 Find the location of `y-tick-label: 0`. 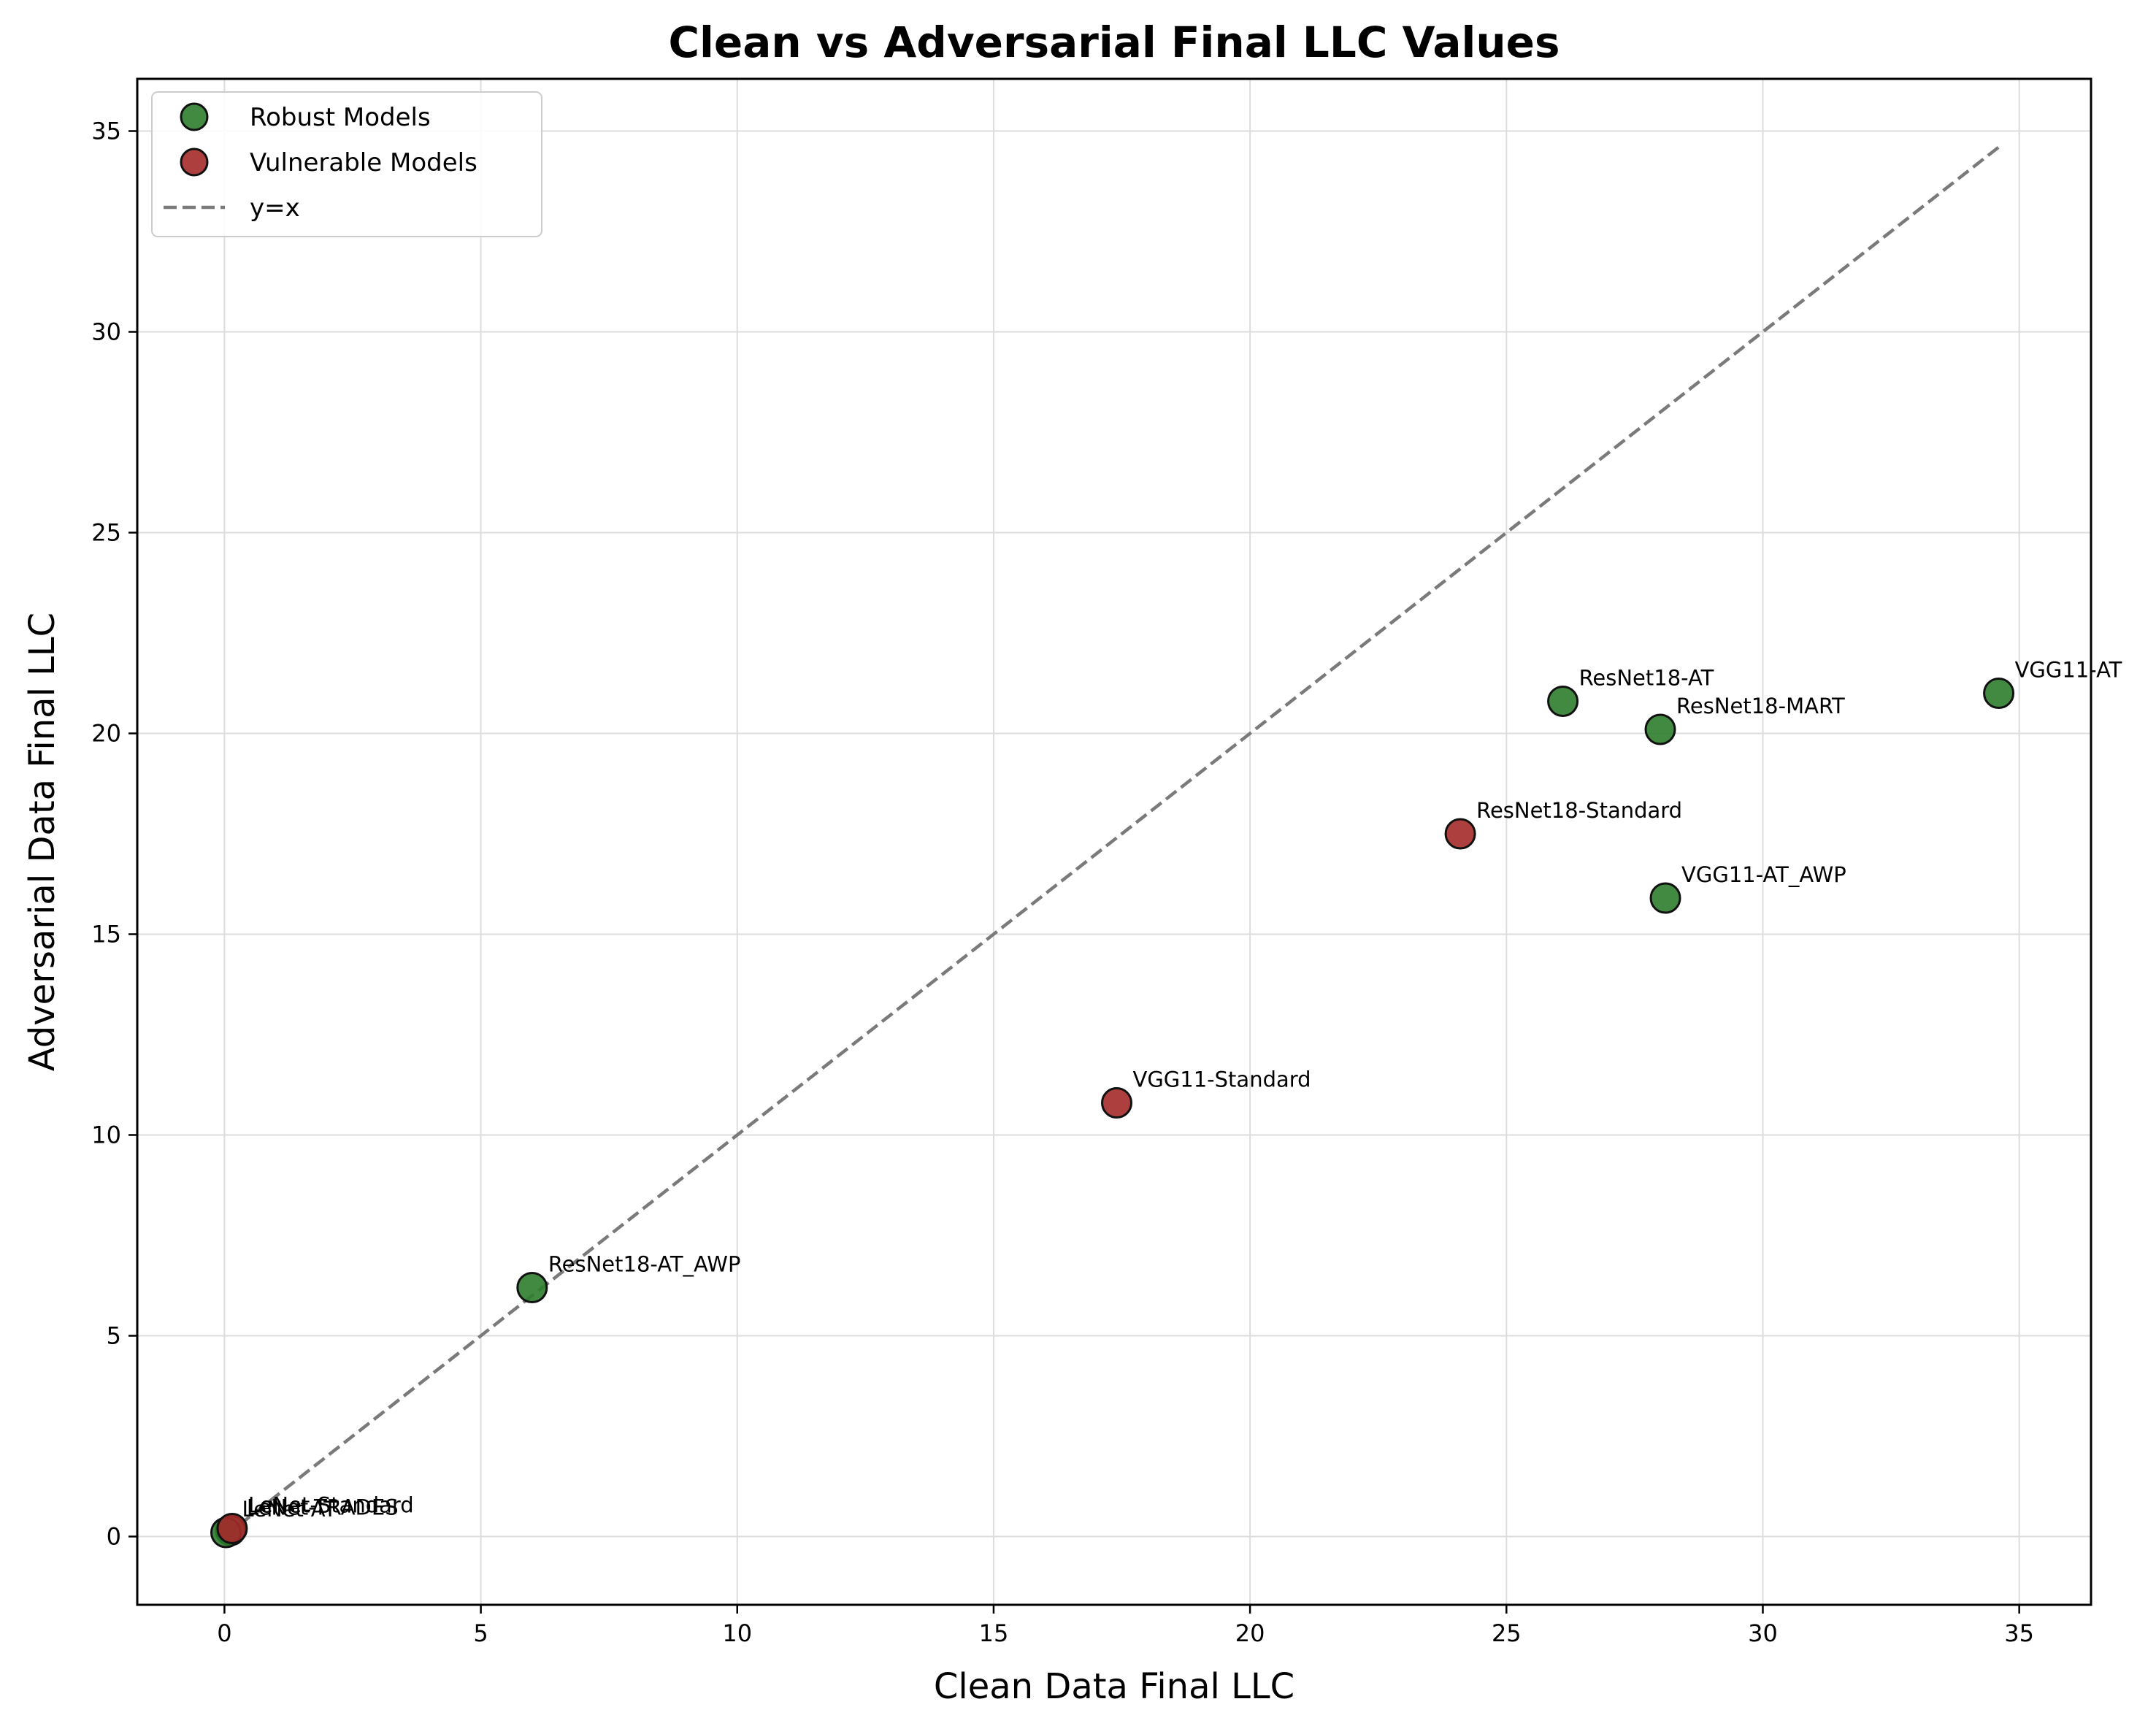

y-tick-label: 0 is located at coordinates (114, 1537).